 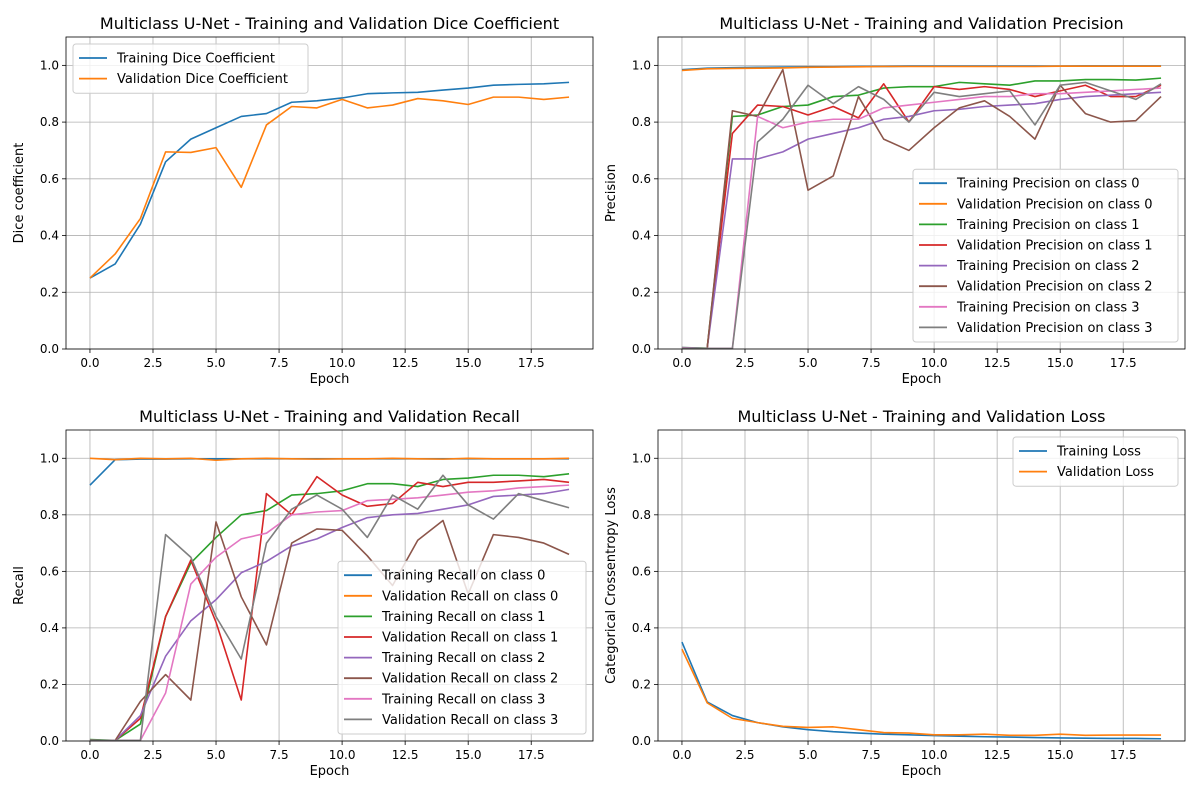 I want to click on legend-entry: Validation Precision on class 1, so click(x=1054, y=246).